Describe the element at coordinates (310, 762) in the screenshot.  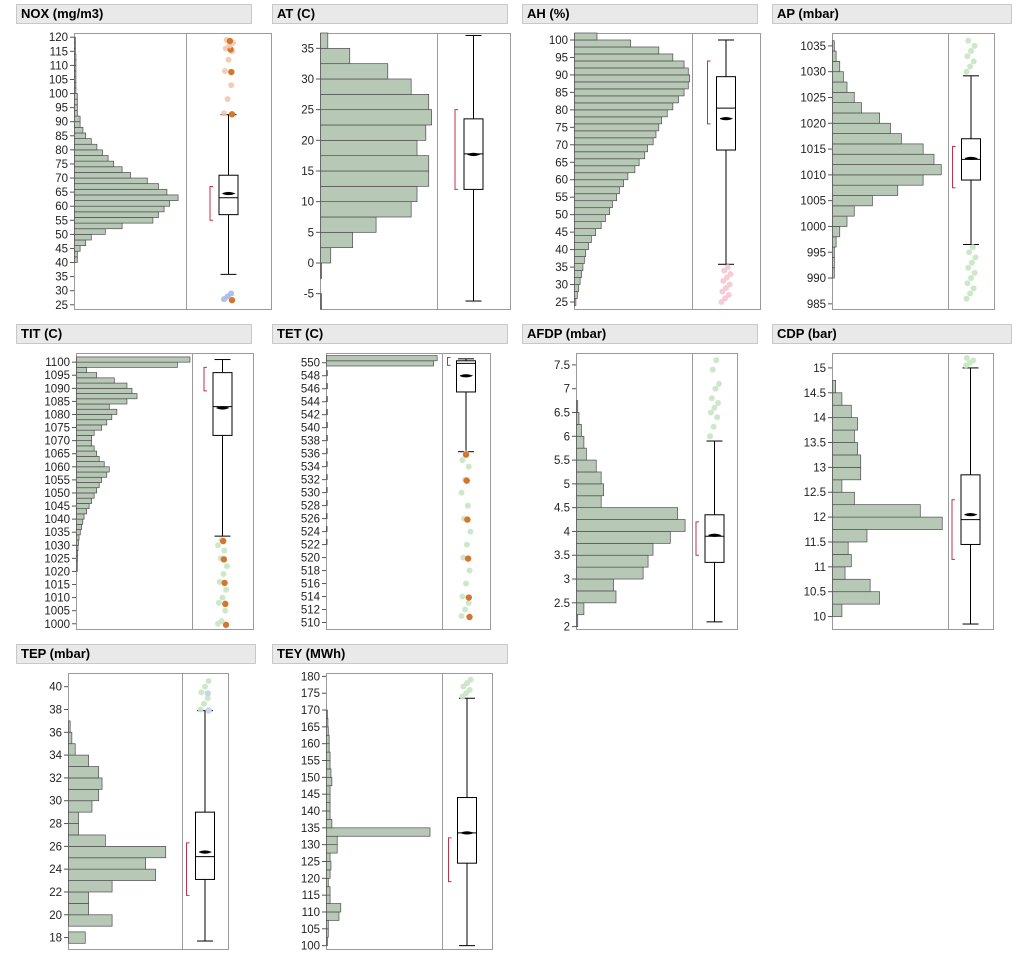
I see `tick-label: 155` at that location.